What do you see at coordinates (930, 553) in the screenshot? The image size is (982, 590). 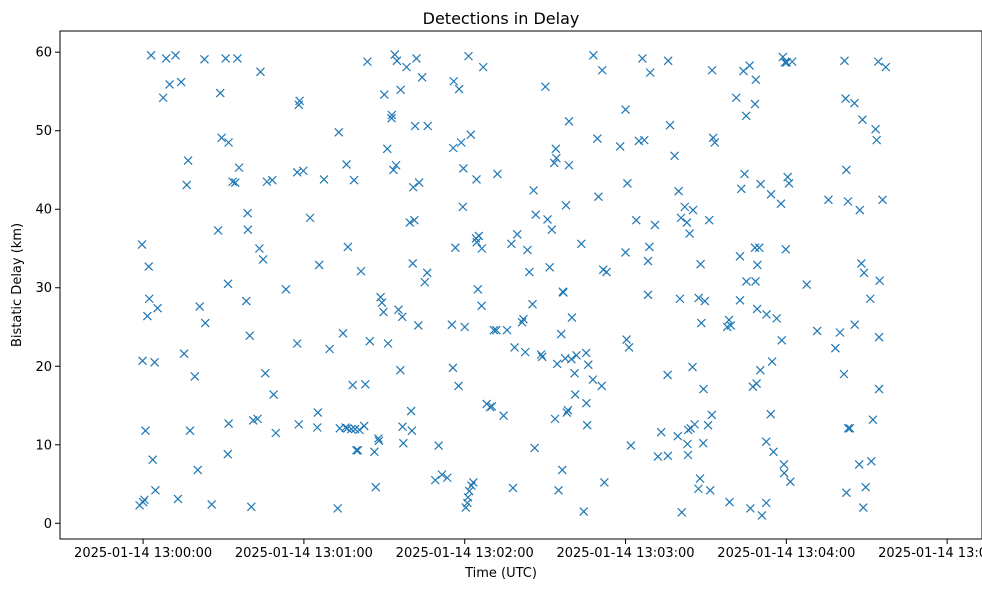 I see `x-tick-label: 2025-01-14 13:05:00` at bounding box center [930, 553].